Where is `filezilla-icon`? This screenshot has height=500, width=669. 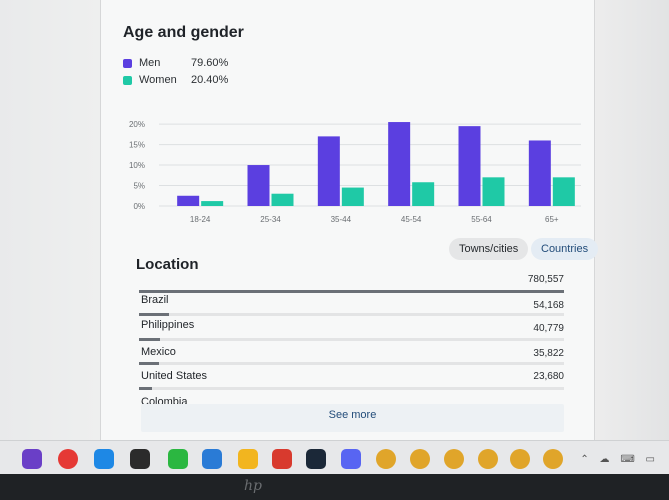 filezilla-icon is located at coordinates (282, 459).